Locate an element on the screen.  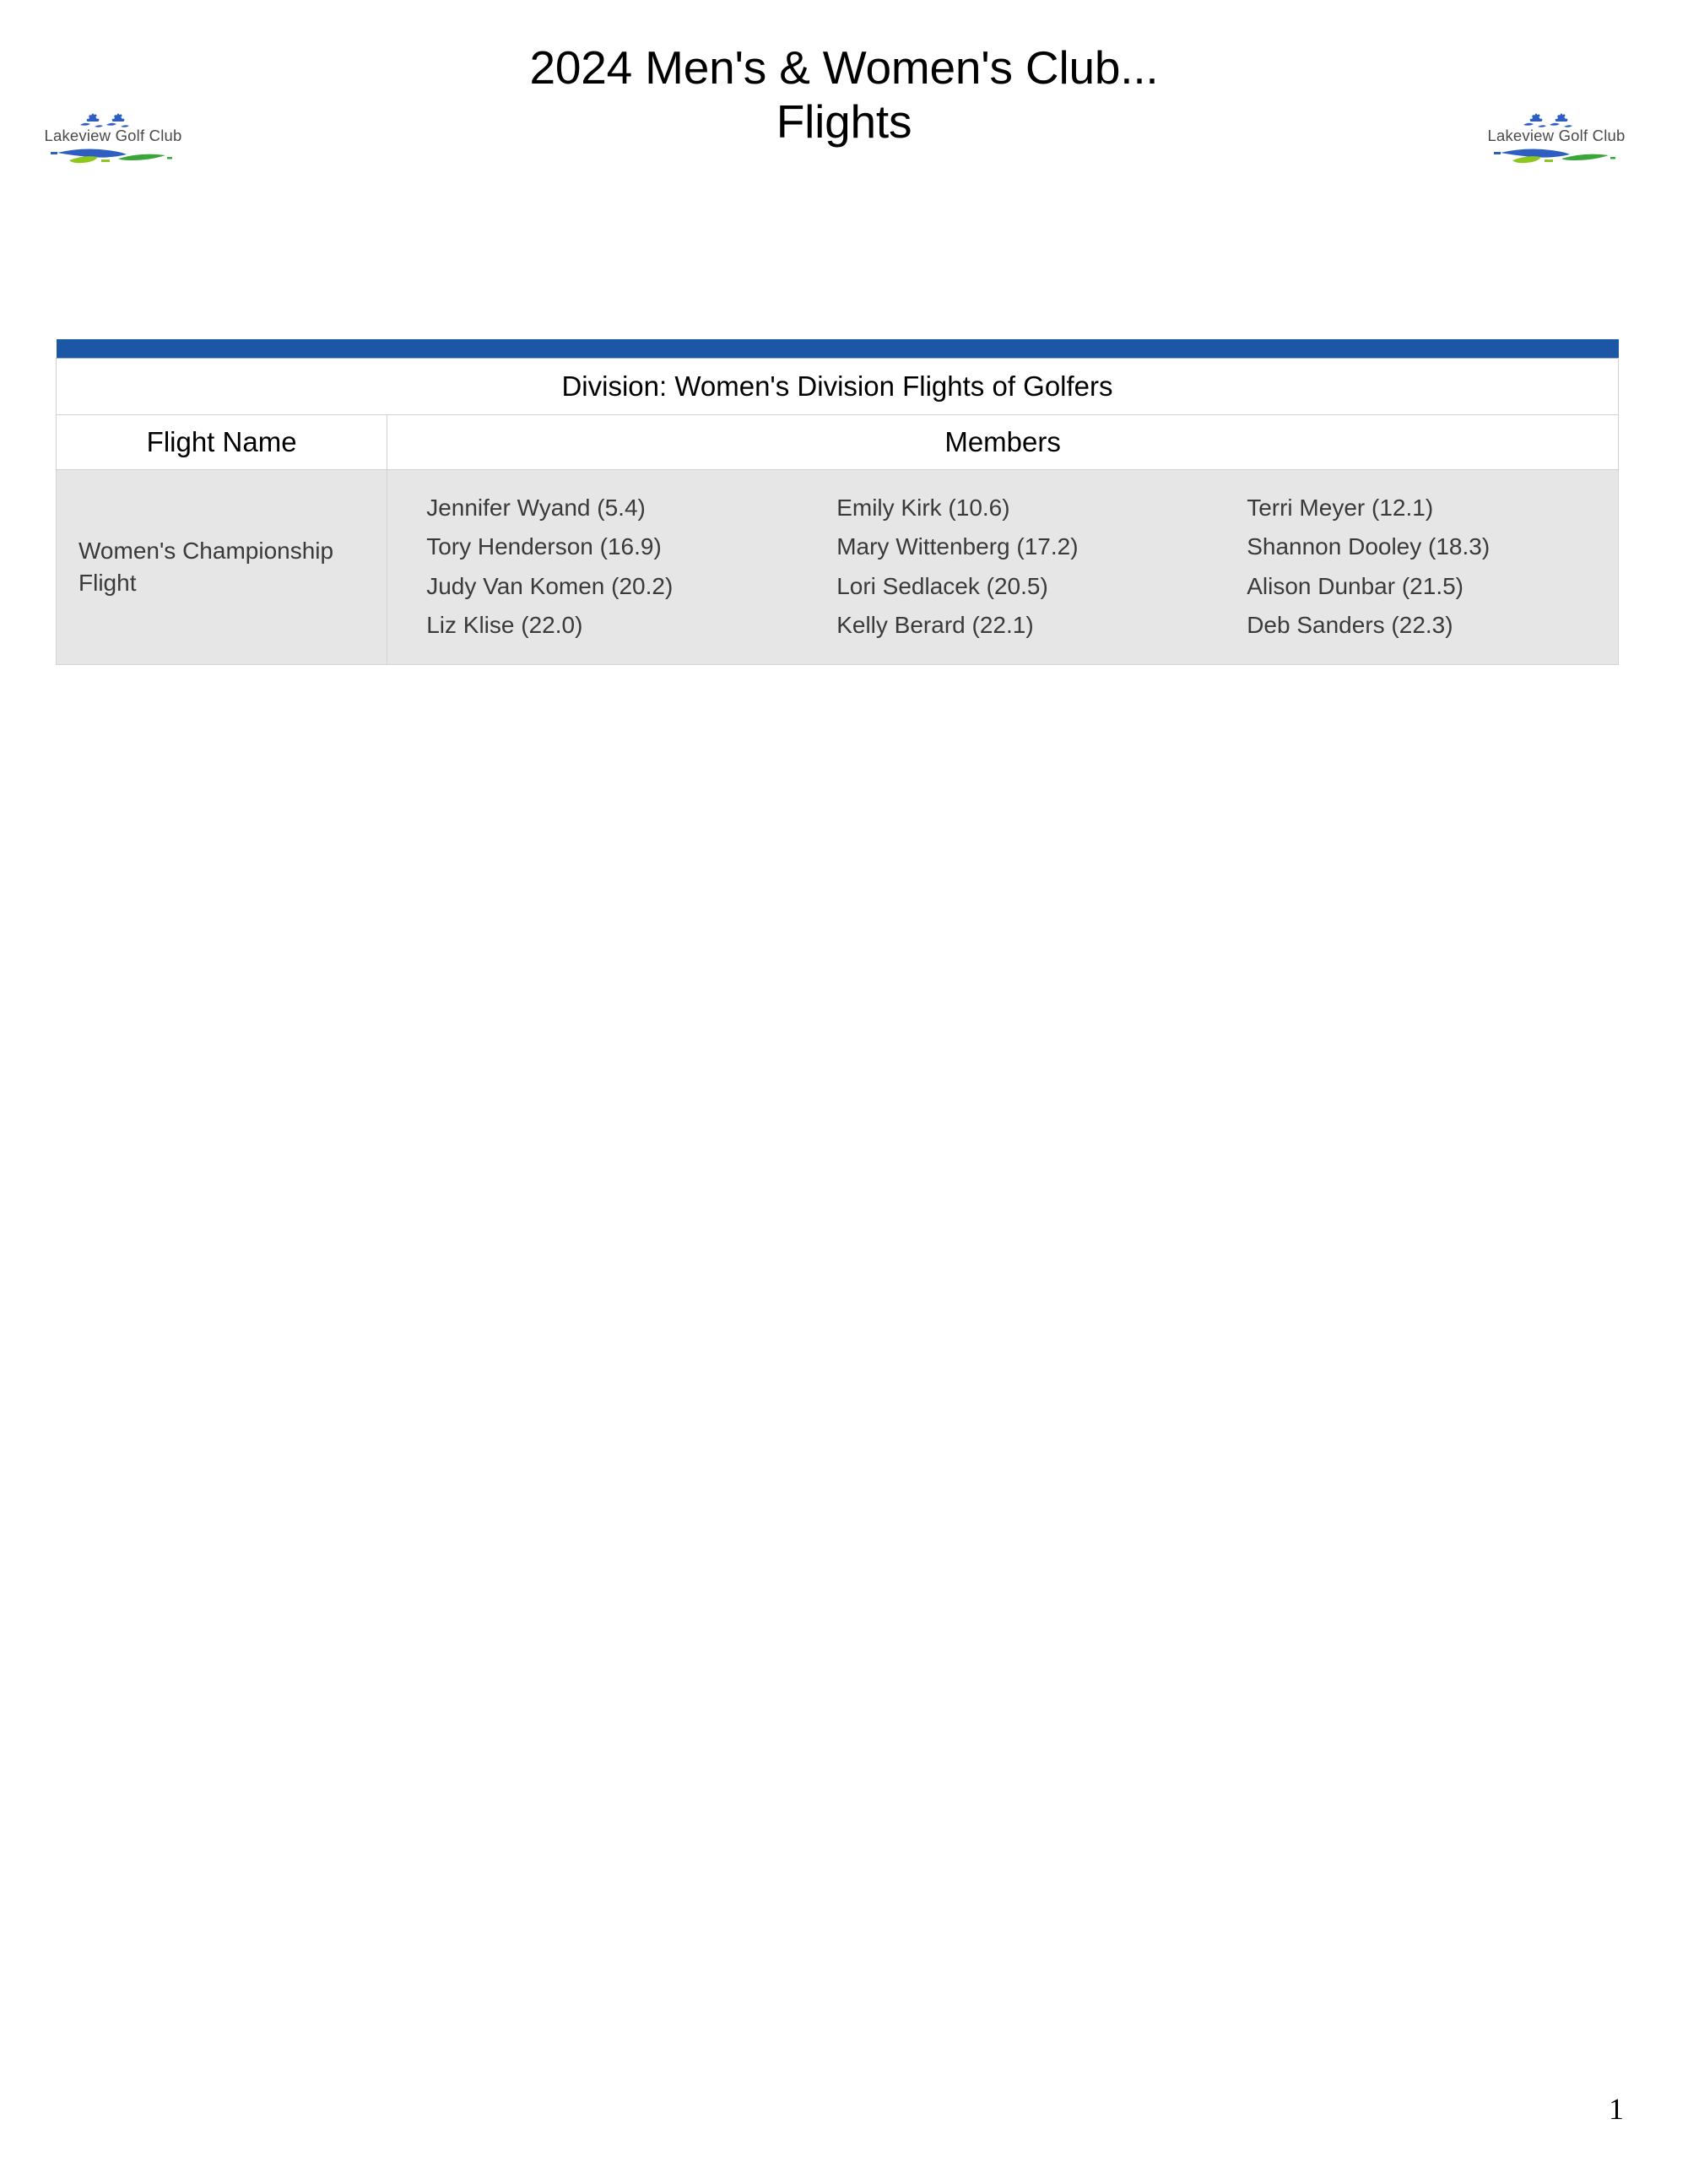
table-accent-bar is located at coordinates (837, 349).